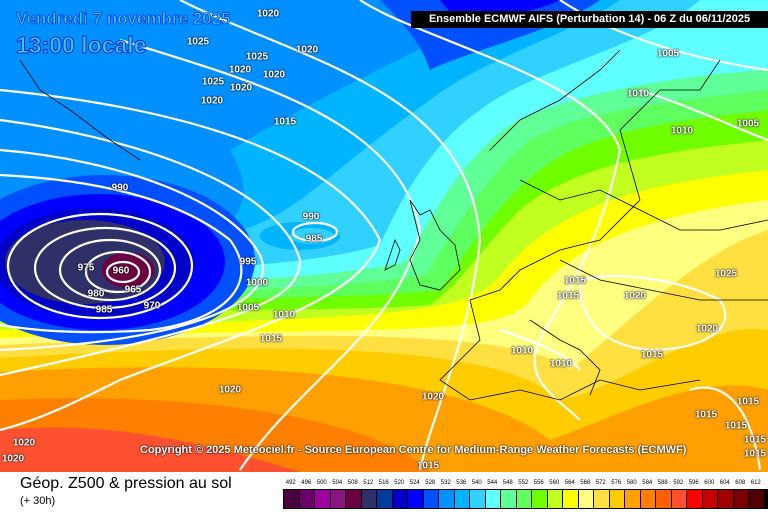  What do you see at coordinates (290, 483) in the screenshot?
I see `scale-tick-label: 492` at bounding box center [290, 483].